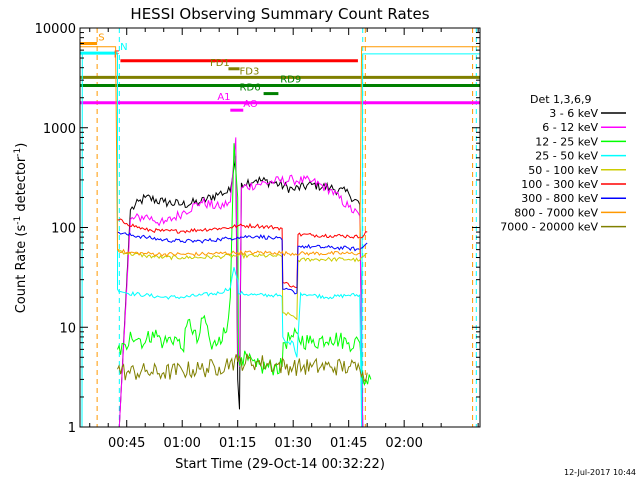 Image resolution: width=640 pixels, height=480 pixels. I want to click on legend-label: 6 - 12 keV, so click(570, 127).